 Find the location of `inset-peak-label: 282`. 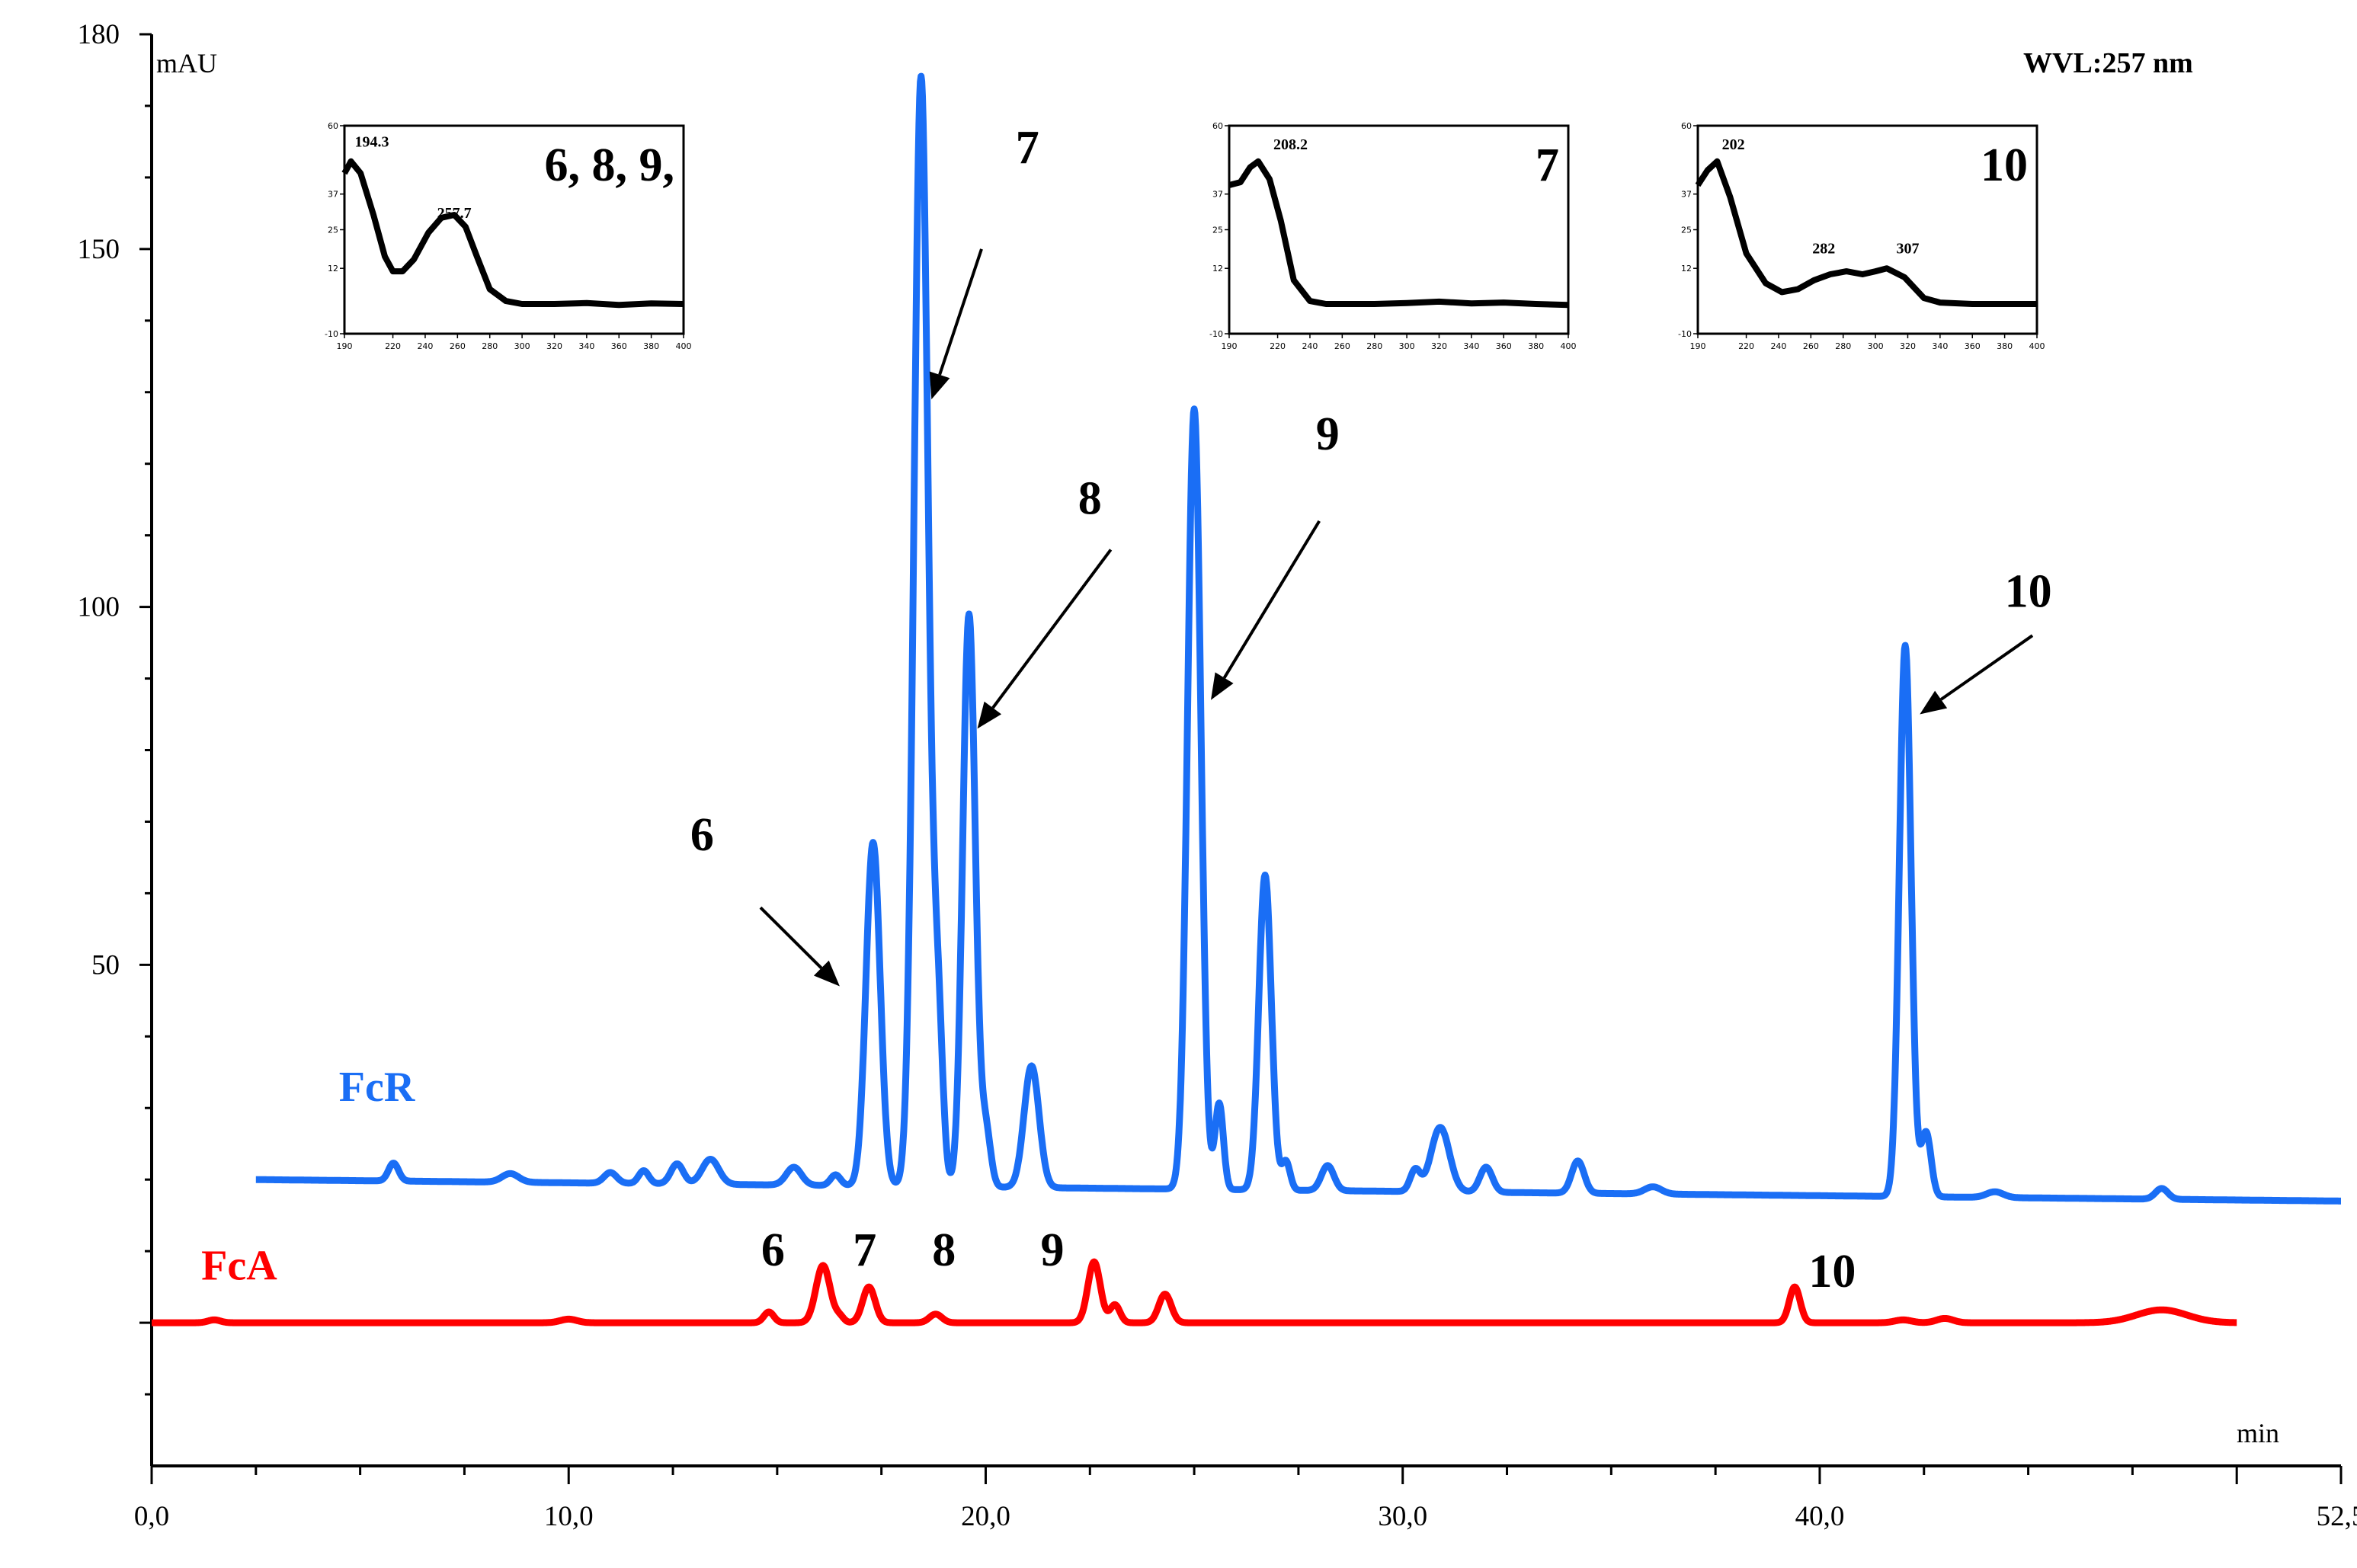

inset-peak-label: 282 is located at coordinates (1823, 249).